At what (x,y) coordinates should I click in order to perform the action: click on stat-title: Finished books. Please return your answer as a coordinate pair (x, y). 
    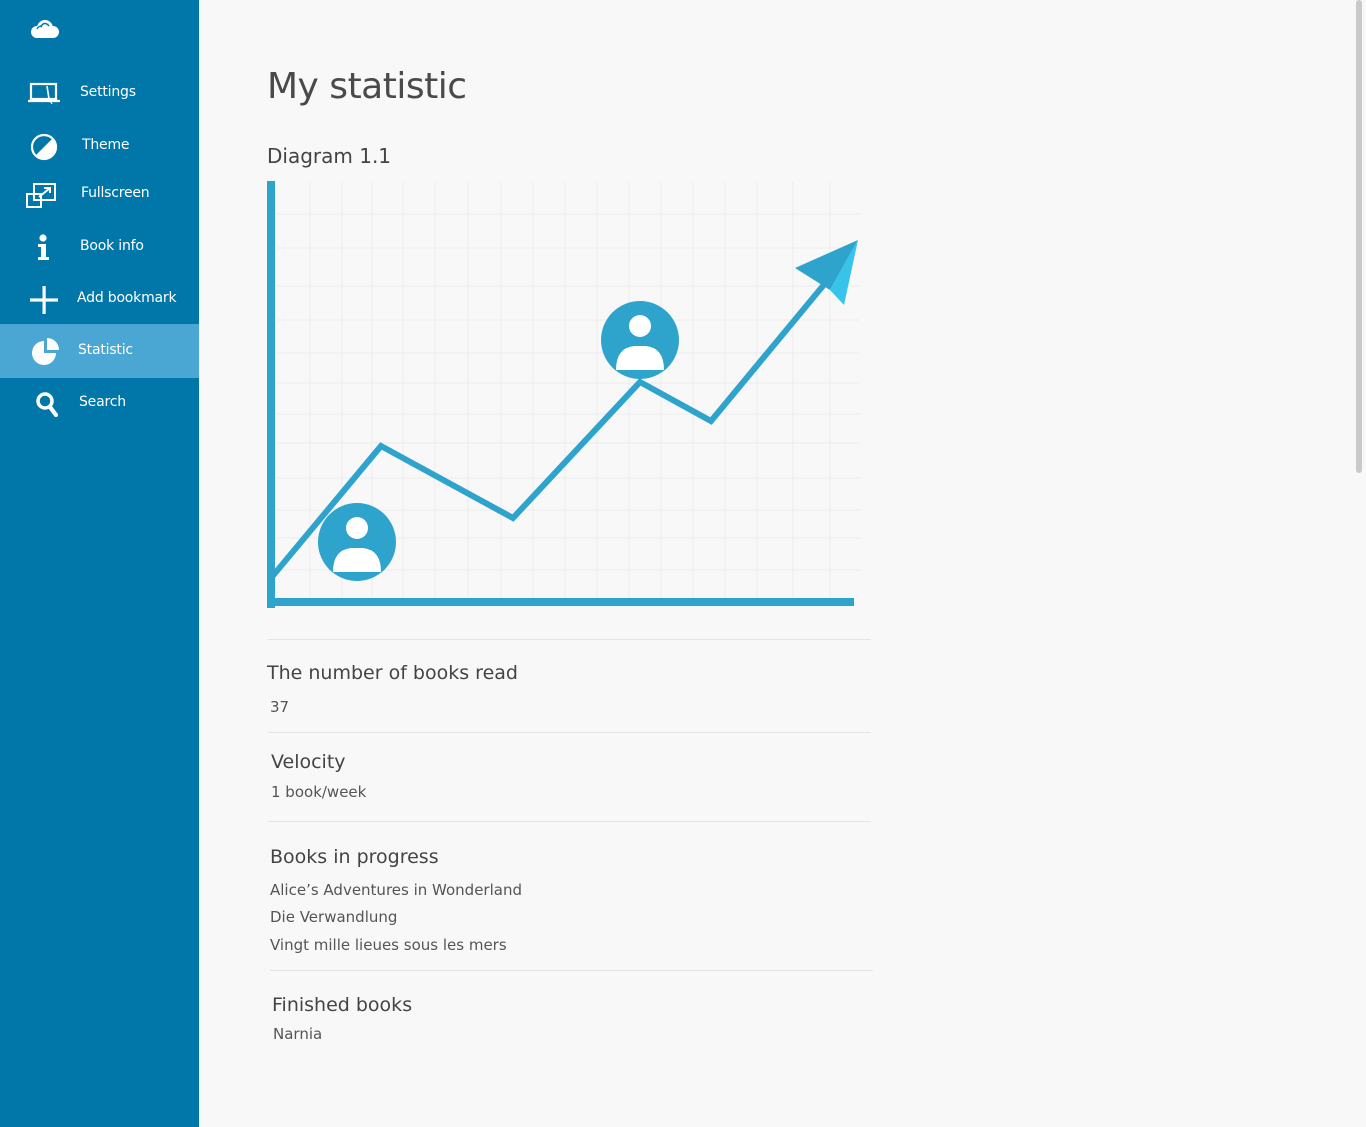
    Looking at the image, I should click on (342, 1005).